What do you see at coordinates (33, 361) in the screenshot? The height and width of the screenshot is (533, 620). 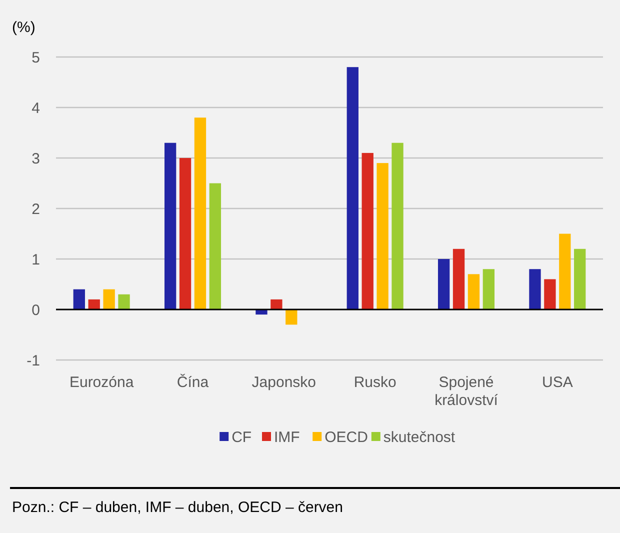 I see `y-tick-label: -1` at bounding box center [33, 361].